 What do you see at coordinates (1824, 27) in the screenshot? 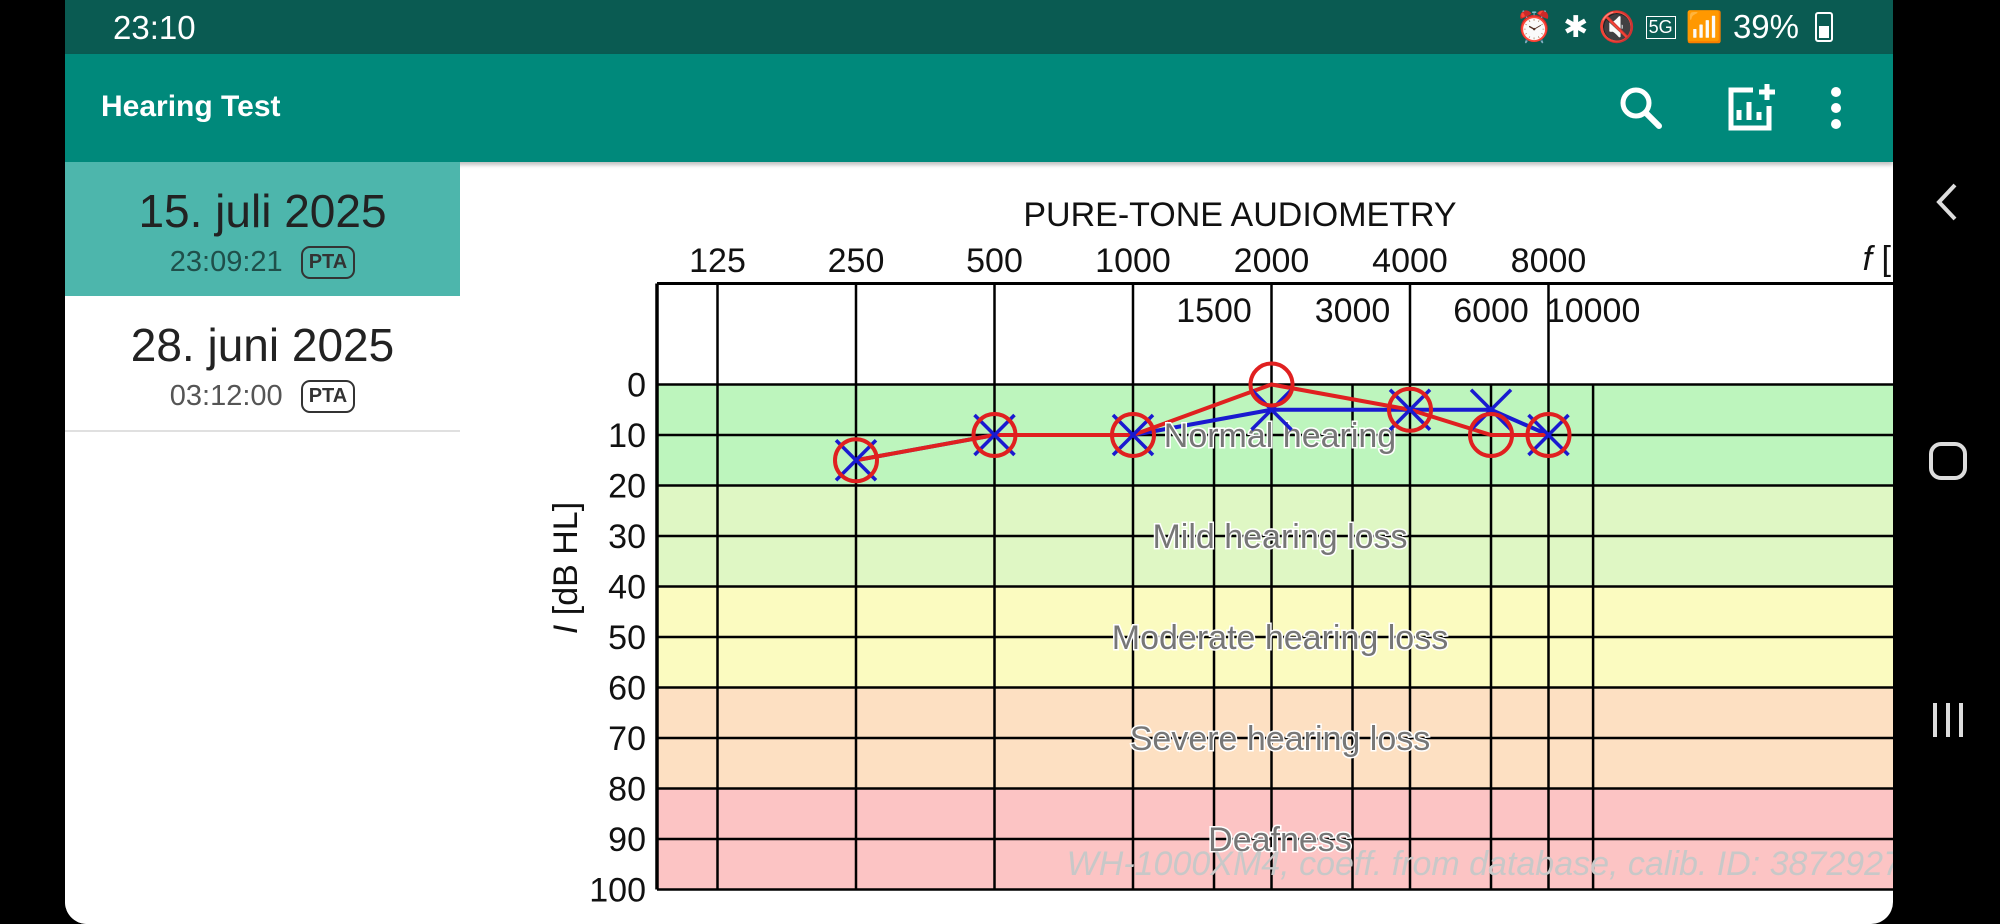
I see `battery-icon` at bounding box center [1824, 27].